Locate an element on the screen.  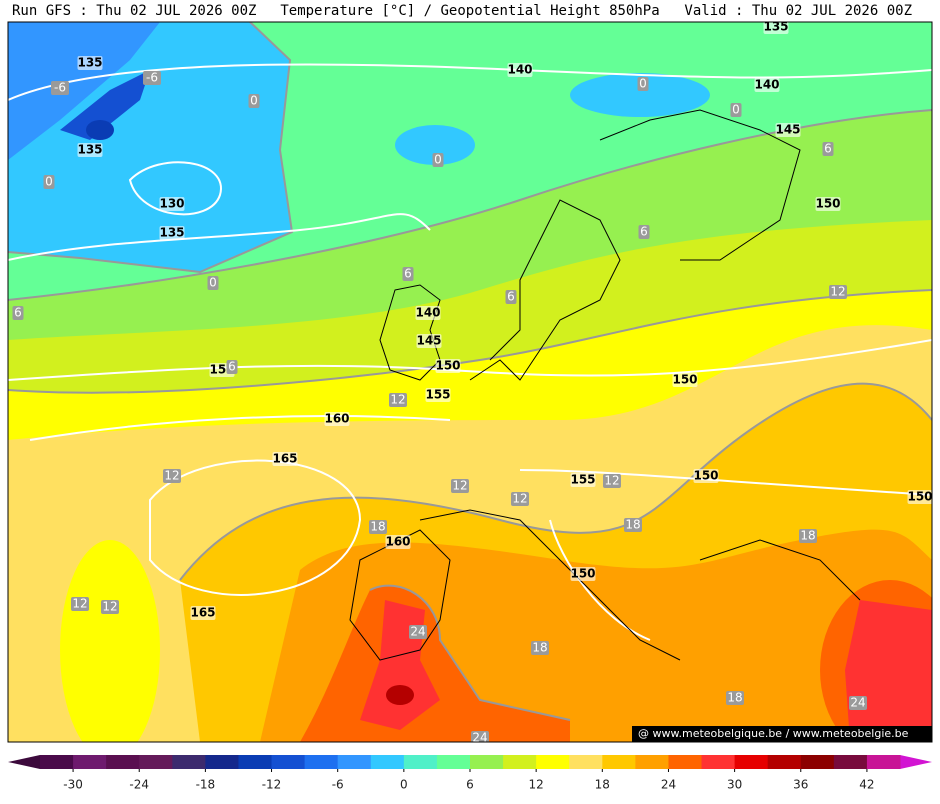
header-right: Valid : Thu 02 JUL 2026 00Z is located at coordinates (798, 11).